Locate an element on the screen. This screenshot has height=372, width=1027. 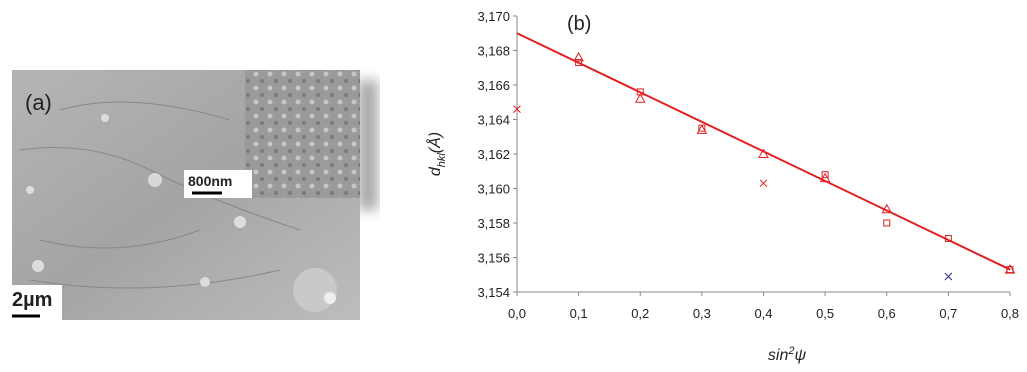
y-tick-label: 3,156 is located at coordinates (493, 258).